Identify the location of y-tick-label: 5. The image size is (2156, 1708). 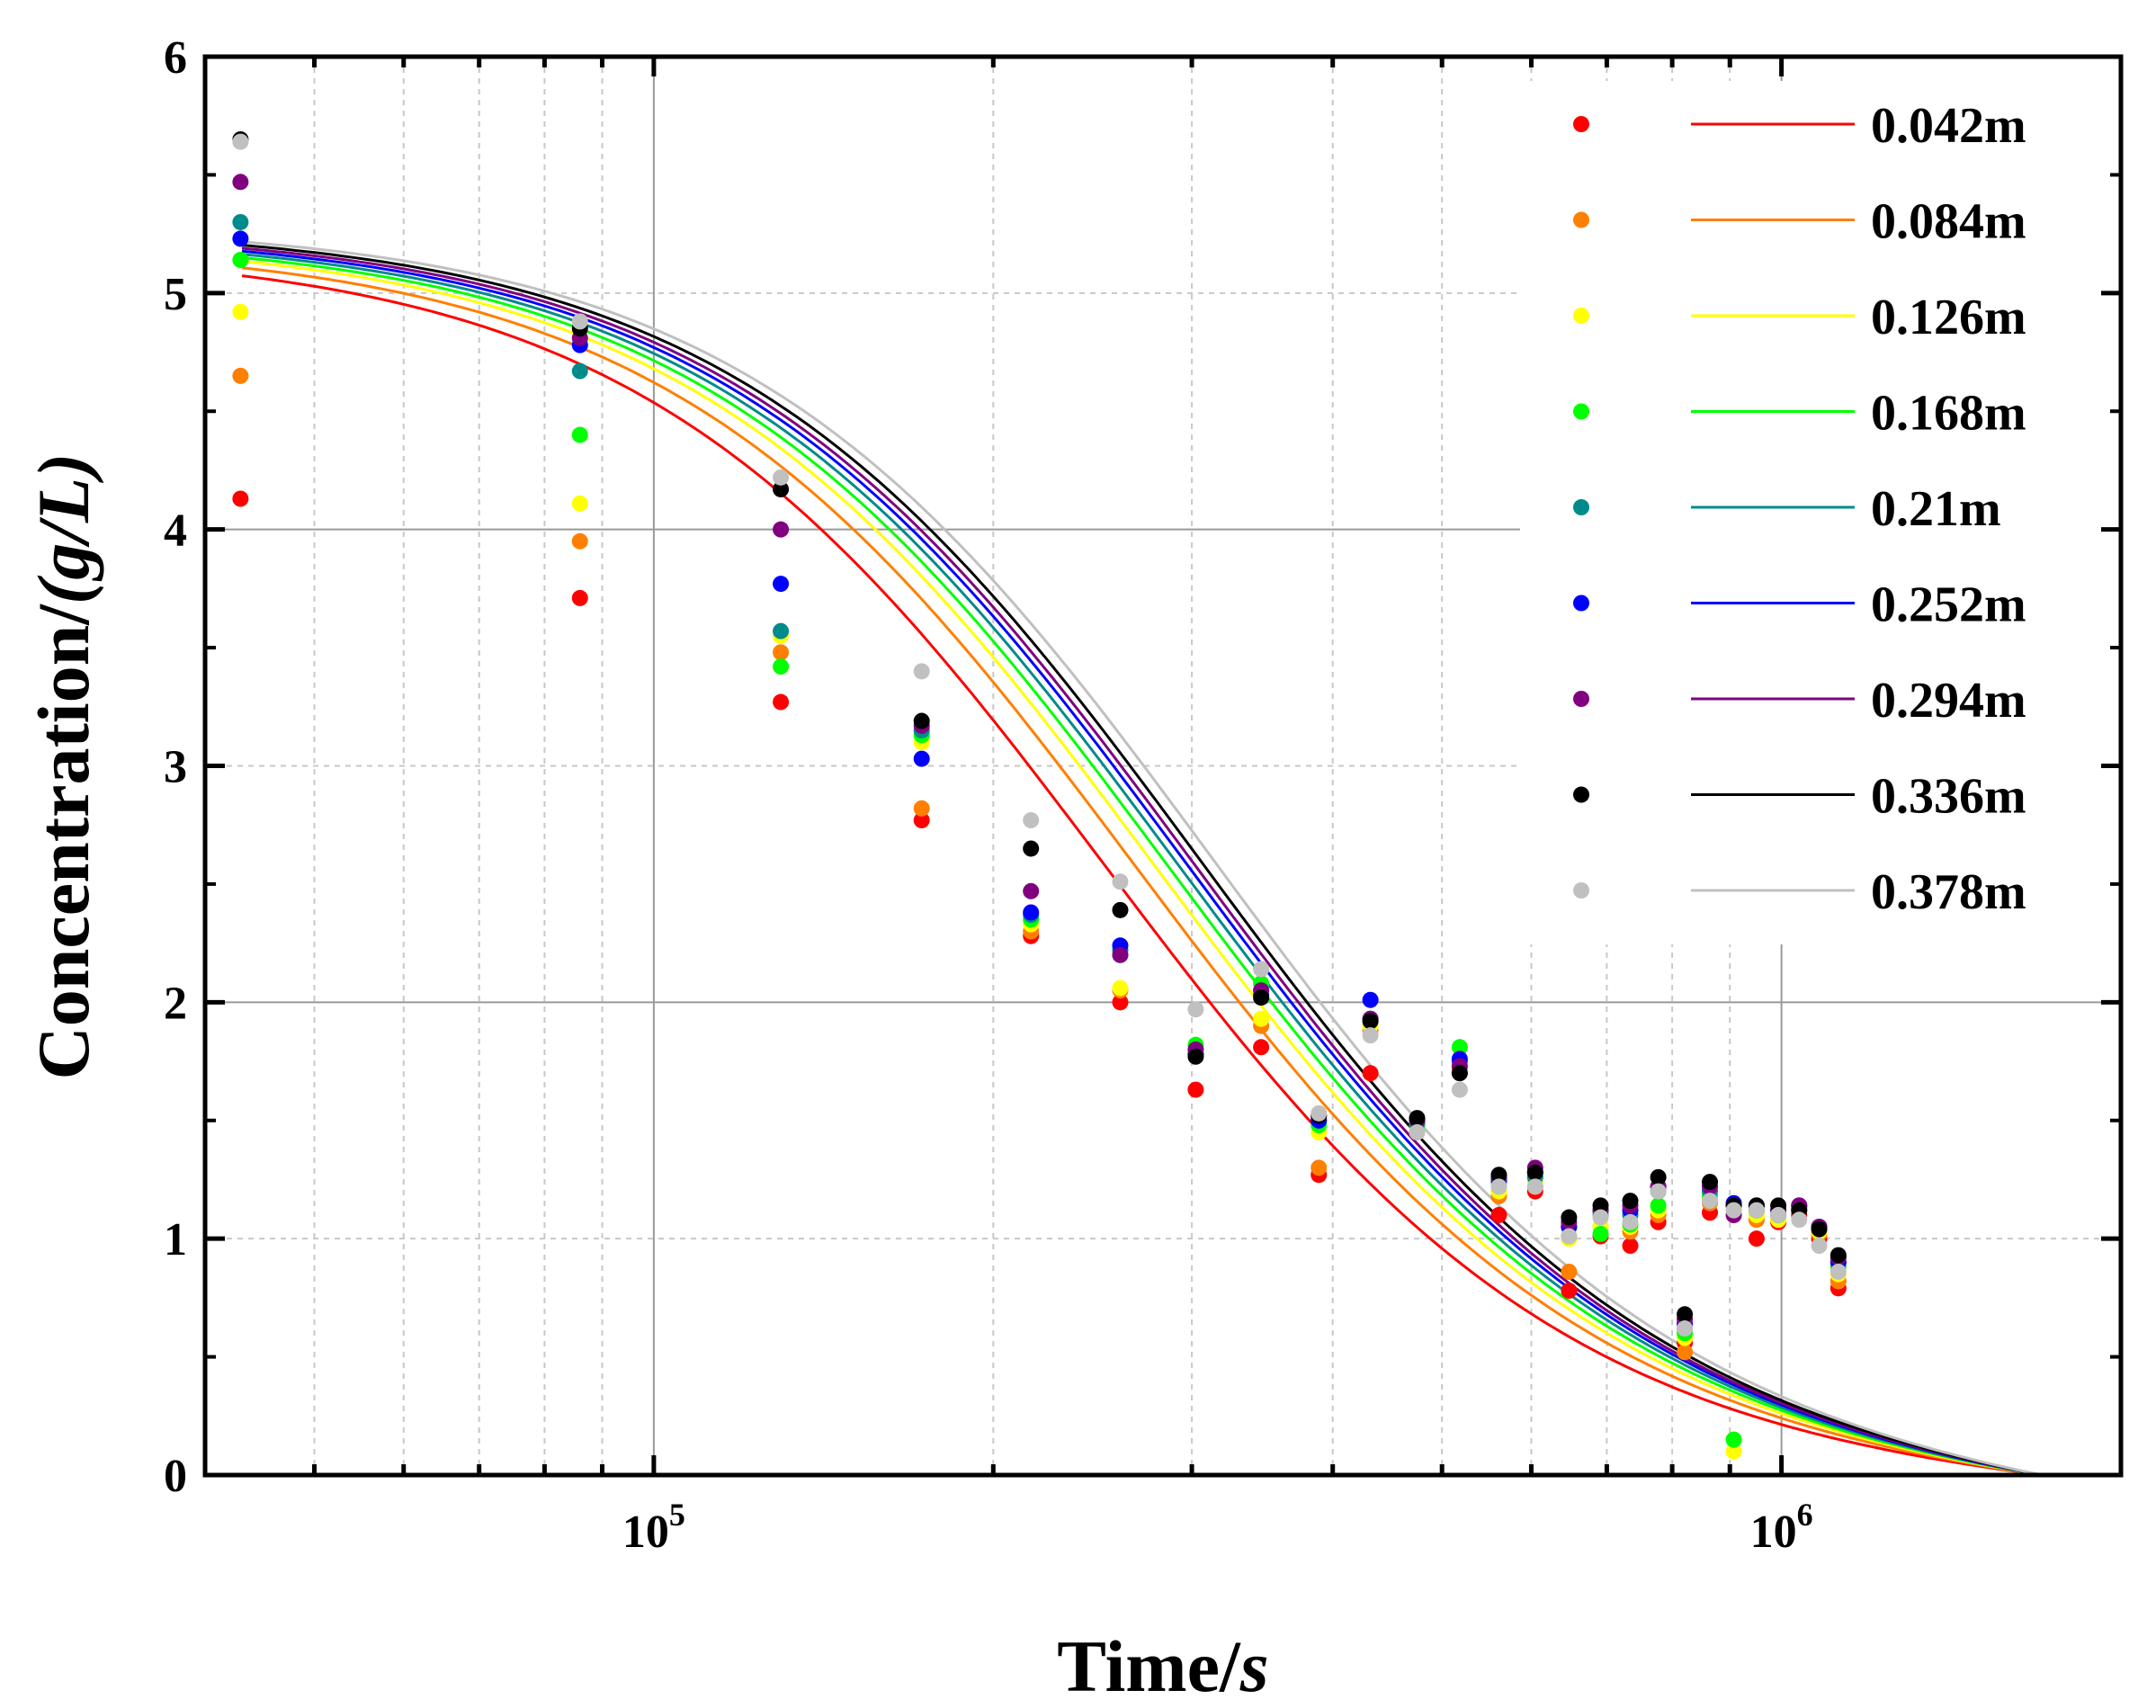
(175, 295).